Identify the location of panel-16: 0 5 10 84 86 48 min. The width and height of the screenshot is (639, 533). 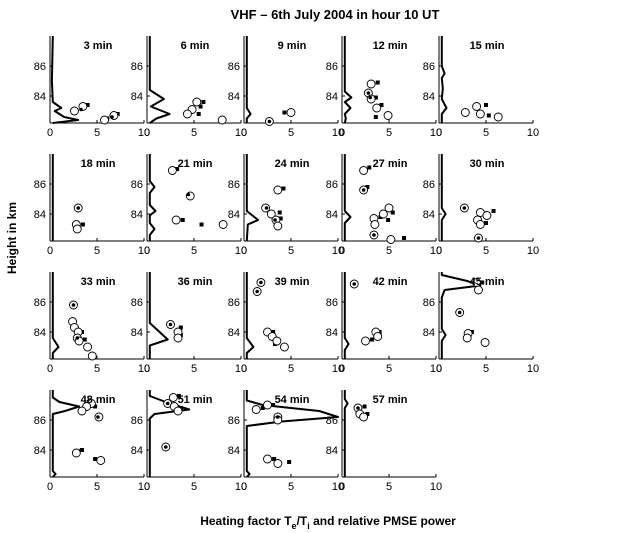
(92, 441).